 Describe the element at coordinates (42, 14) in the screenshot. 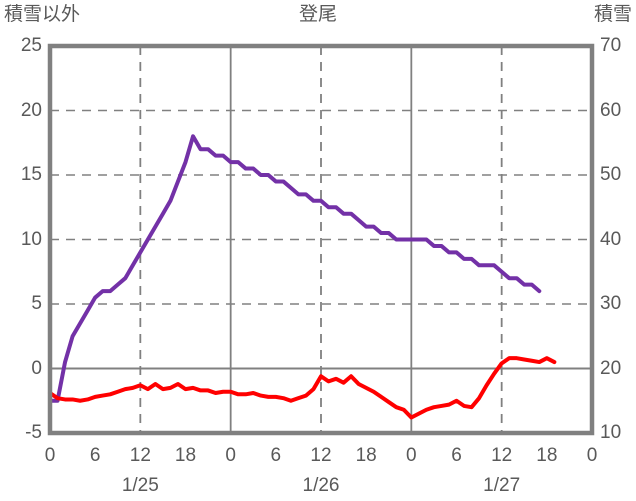

I see `left-axis-title: 積雪以外` at that location.